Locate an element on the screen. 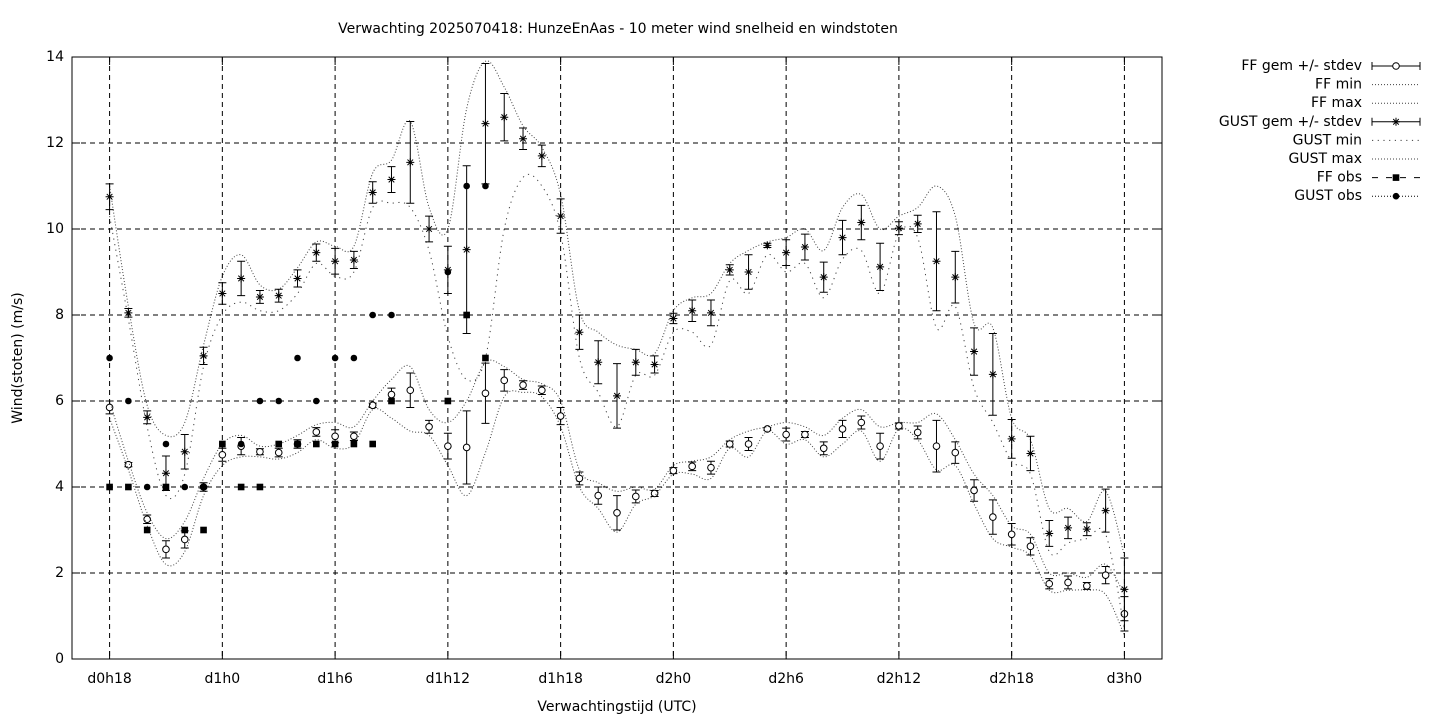 Image resolution: width=1440 pixels, height=720 pixels. legend-label: GUST min is located at coordinates (1327, 140).